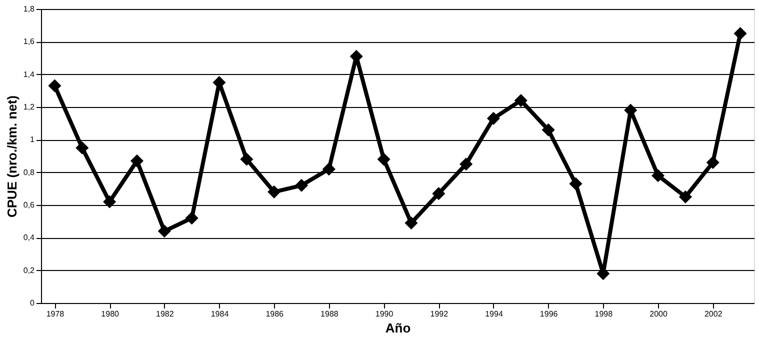 The image size is (759, 340). What do you see at coordinates (329, 314) in the screenshot?
I see `x-tick-label: 1988` at bounding box center [329, 314].